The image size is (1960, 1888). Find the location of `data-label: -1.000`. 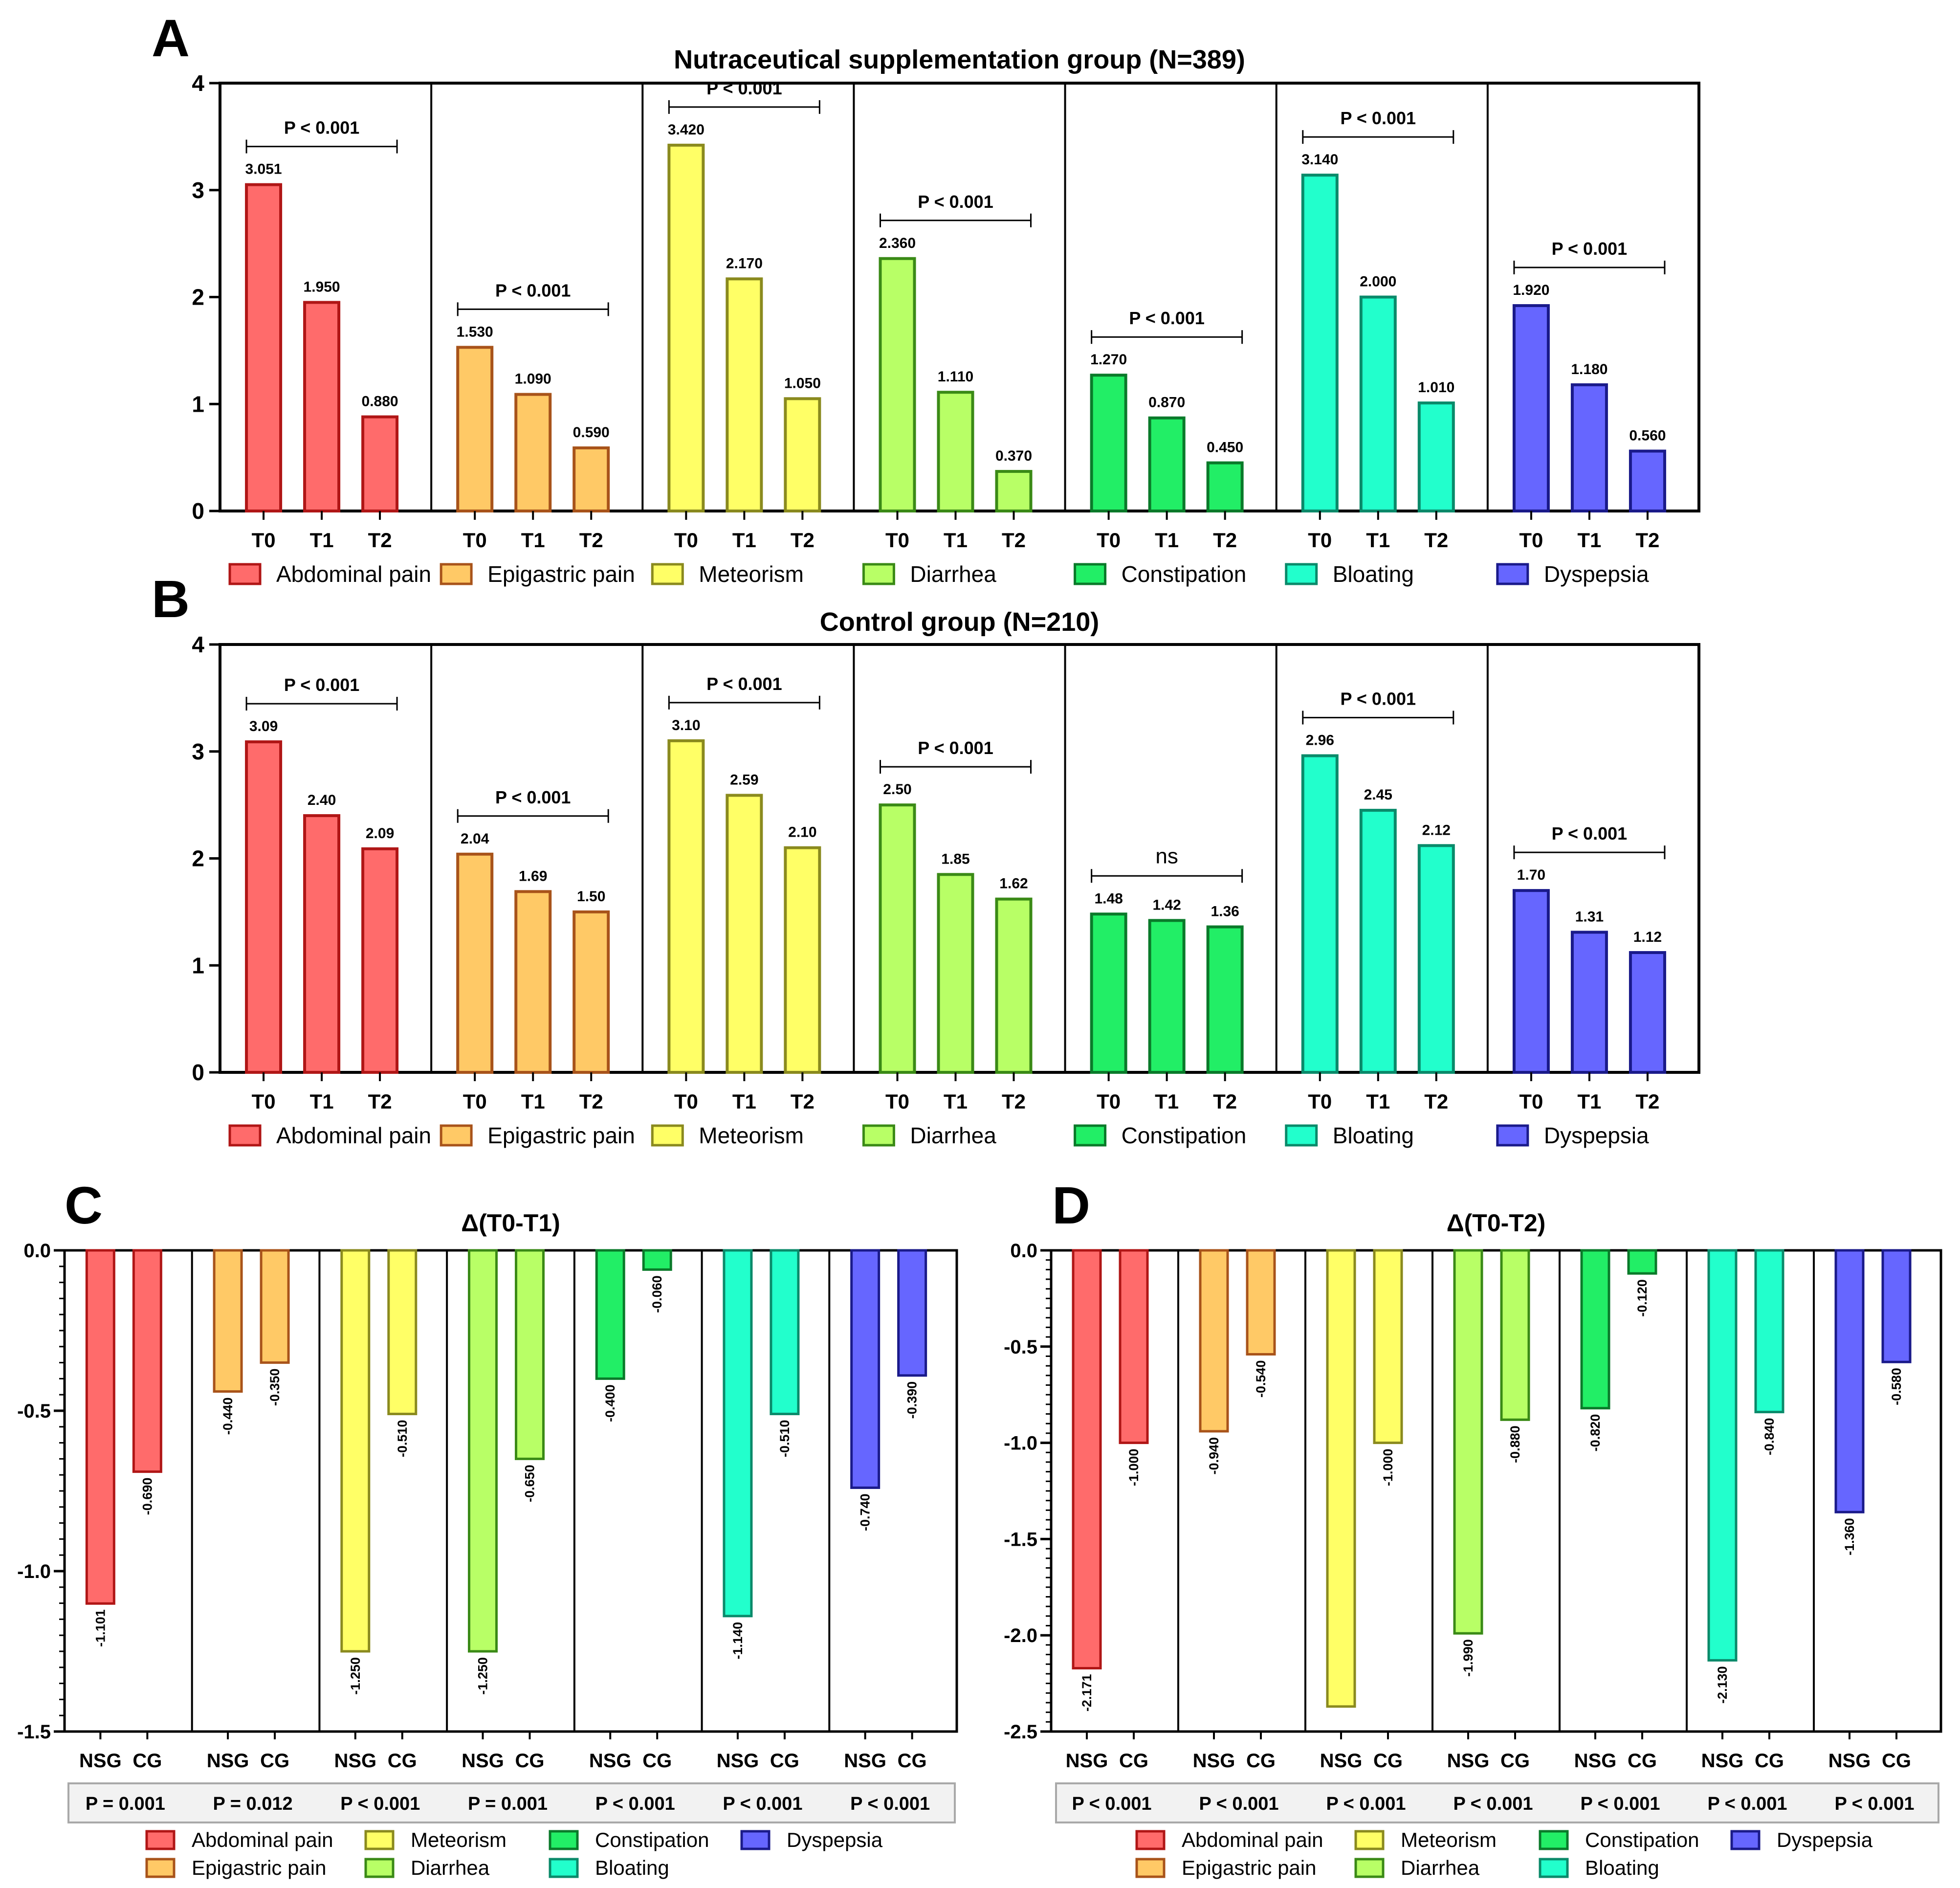

data-label: -1.000 is located at coordinates (1388, 1468).